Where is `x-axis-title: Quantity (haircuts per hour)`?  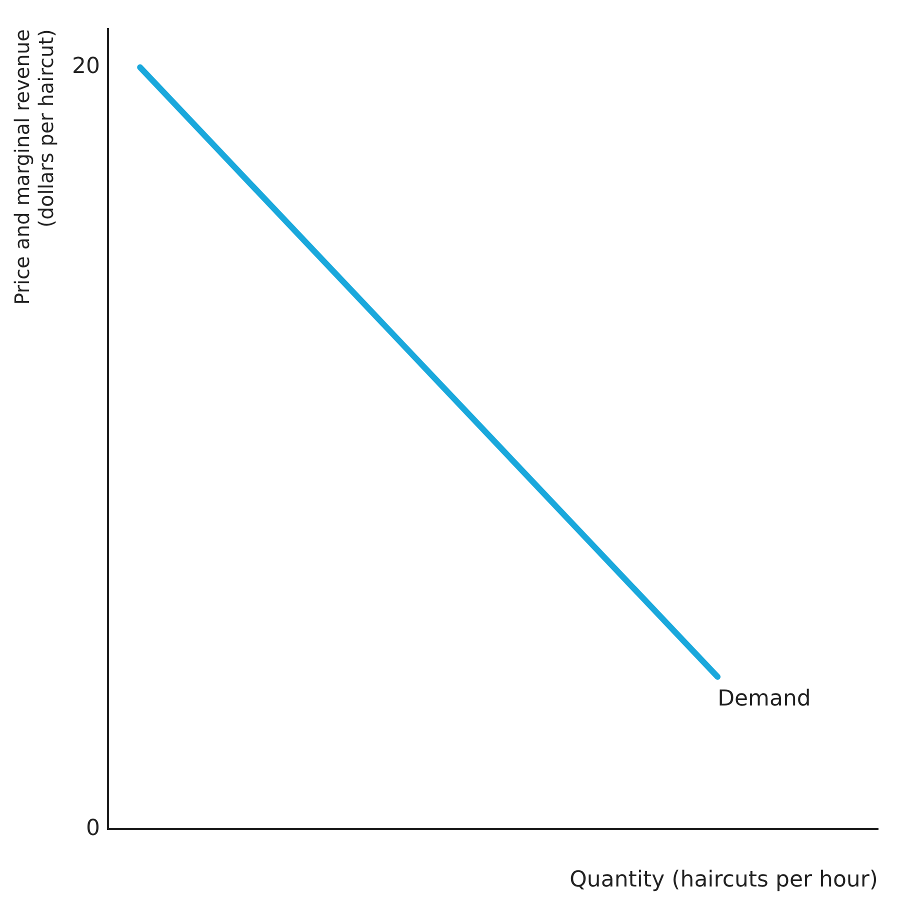 x-axis-title: Quantity (haircuts per hour) is located at coordinates (724, 880).